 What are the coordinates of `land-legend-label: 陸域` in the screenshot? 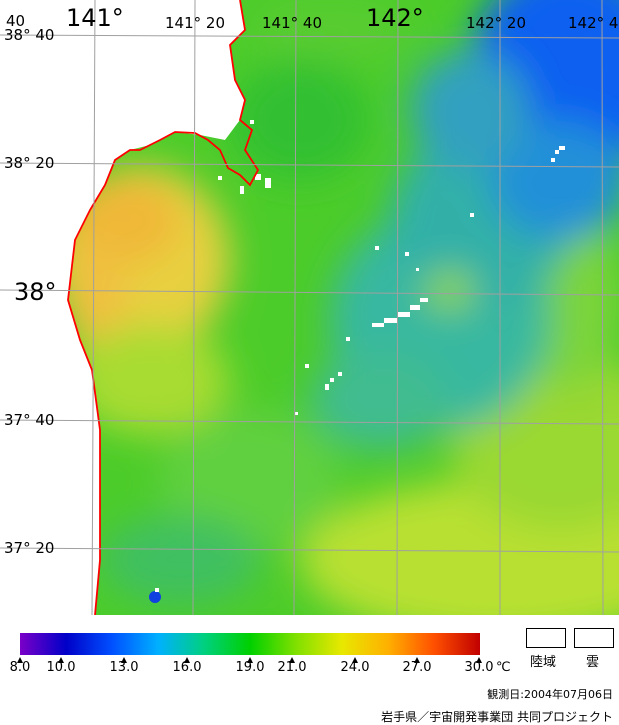 It's located at (543, 662).